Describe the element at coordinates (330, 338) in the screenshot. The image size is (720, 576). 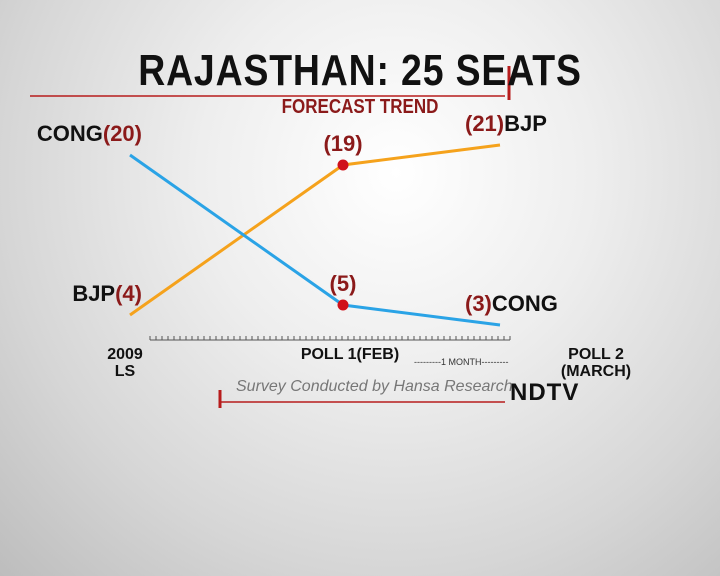
I see `x-axis` at that location.